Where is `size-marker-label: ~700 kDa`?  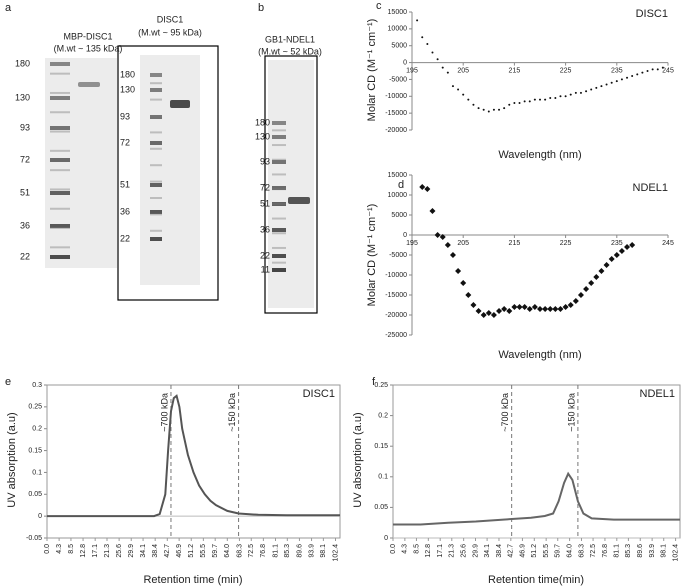 size-marker-label: ~700 kDa is located at coordinates (505, 412).